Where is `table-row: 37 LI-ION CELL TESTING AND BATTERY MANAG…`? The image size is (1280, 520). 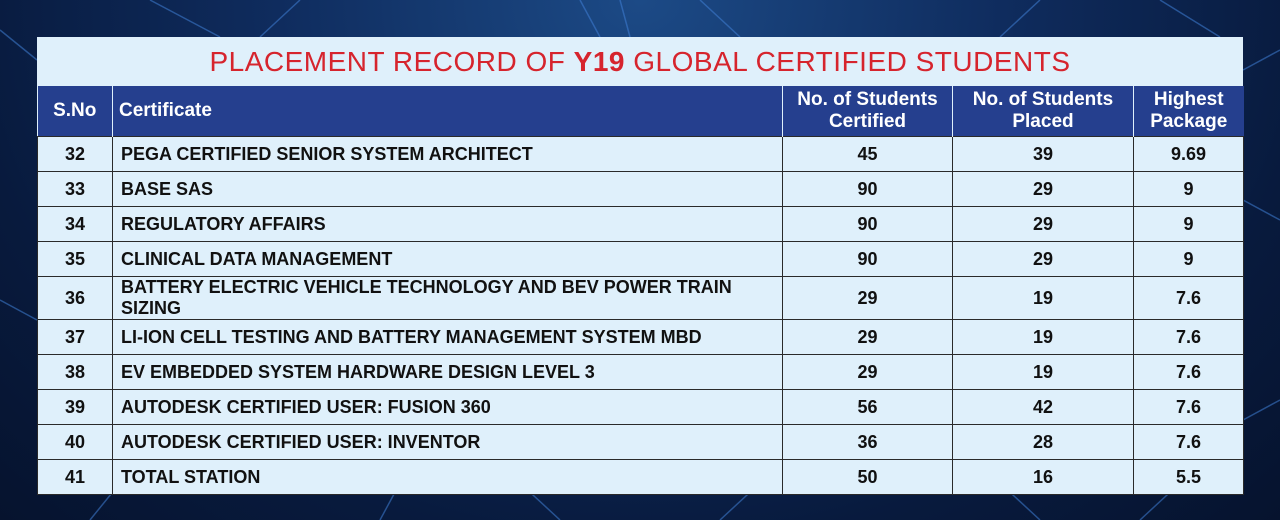 table-row: 37 LI-ION CELL TESTING AND BATTERY MANAG… is located at coordinates (640, 337).